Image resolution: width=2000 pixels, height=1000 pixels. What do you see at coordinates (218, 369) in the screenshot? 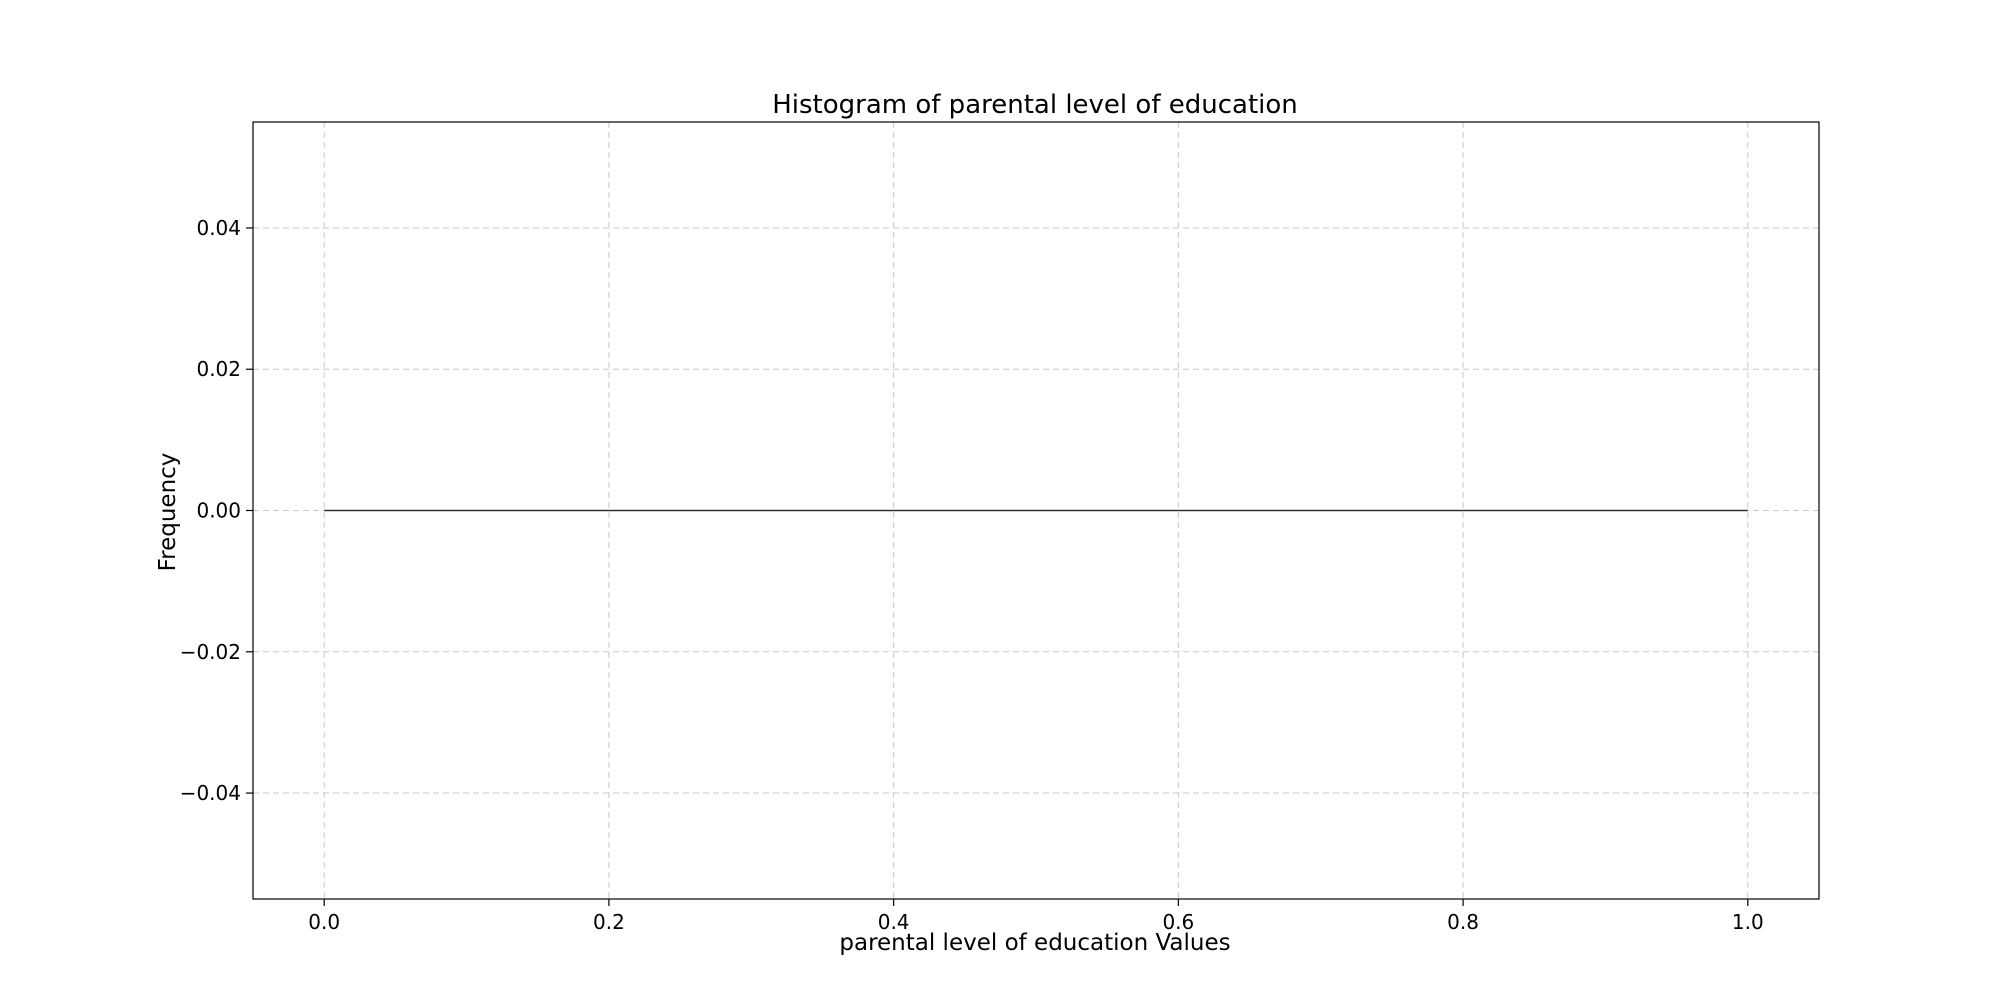
I see `y-tick-label: 0.02` at bounding box center [218, 369].